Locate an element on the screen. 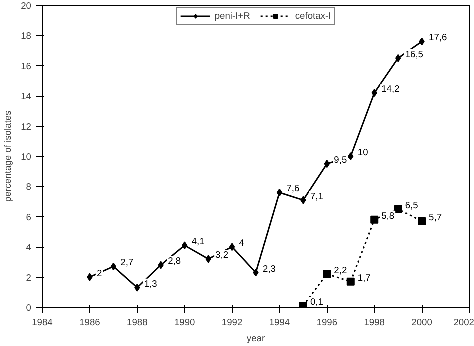  x-tick-label: 1994 is located at coordinates (279, 323).